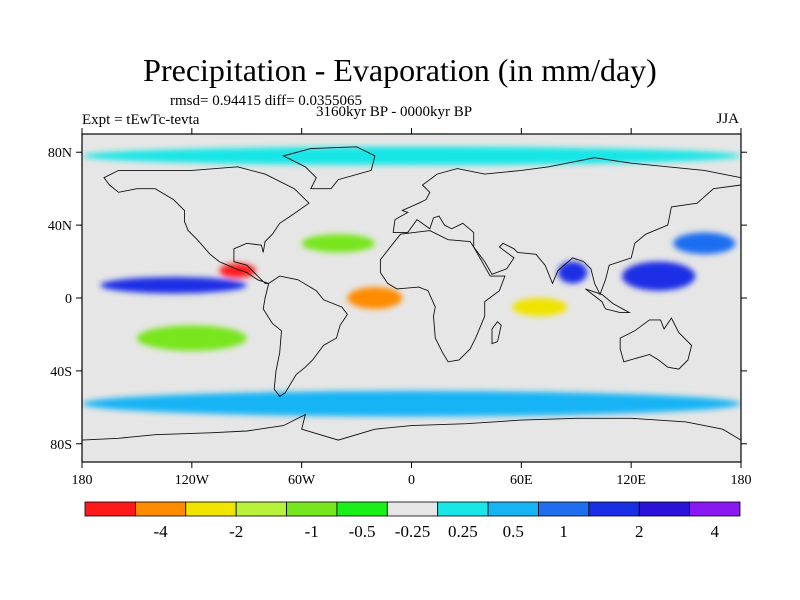 This screenshot has height=600, width=800. What do you see at coordinates (61, 445) in the screenshot?
I see `y-tick-label: 80S` at bounding box center [61, 445].